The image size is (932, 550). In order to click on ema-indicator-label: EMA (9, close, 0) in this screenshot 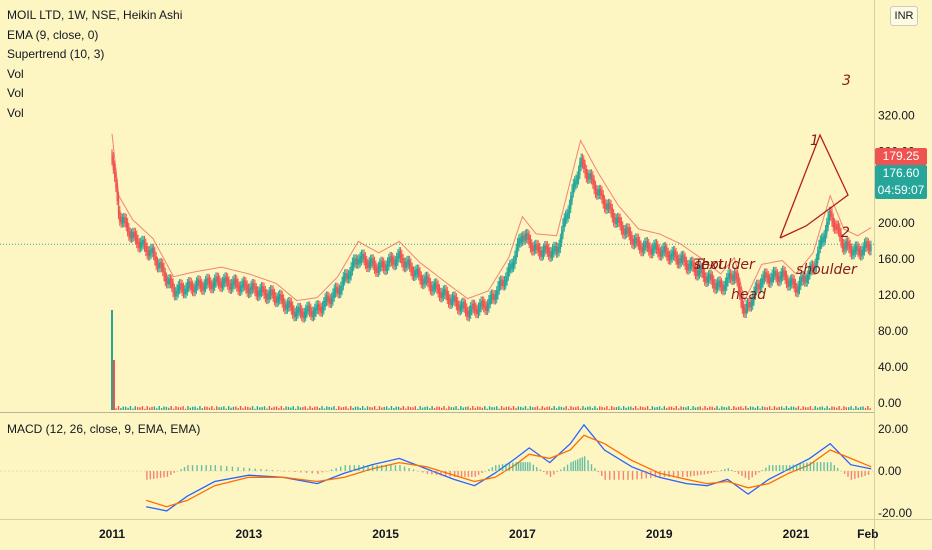, I will do `click(53, 34)`.